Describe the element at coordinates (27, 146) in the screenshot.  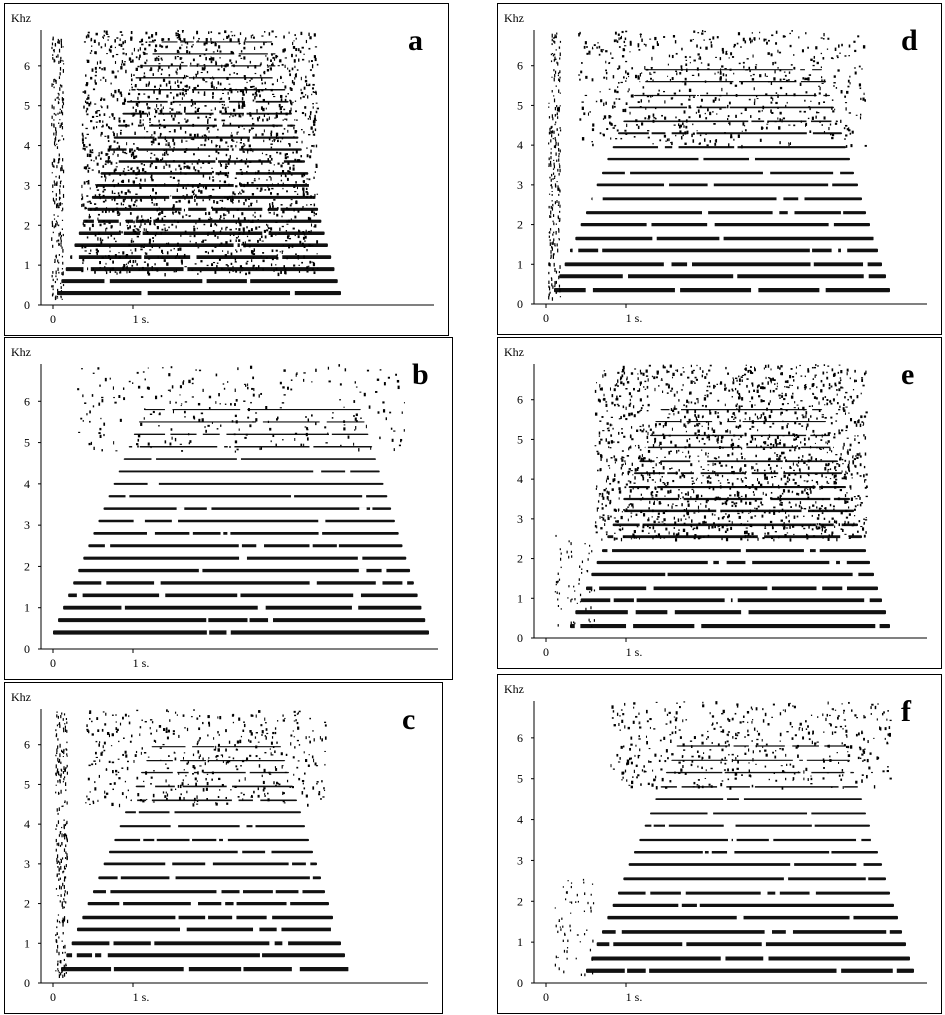
I see `y-tick-label: 4` at that location.